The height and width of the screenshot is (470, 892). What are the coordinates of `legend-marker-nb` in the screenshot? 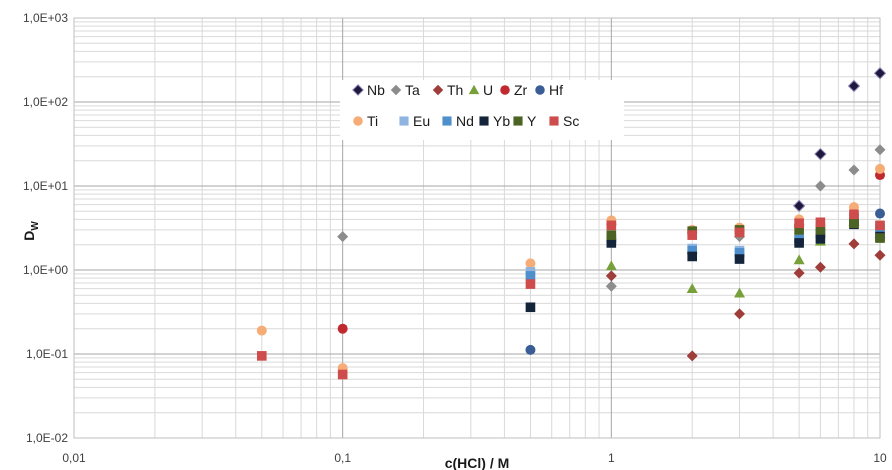 It's located at (358, 90).